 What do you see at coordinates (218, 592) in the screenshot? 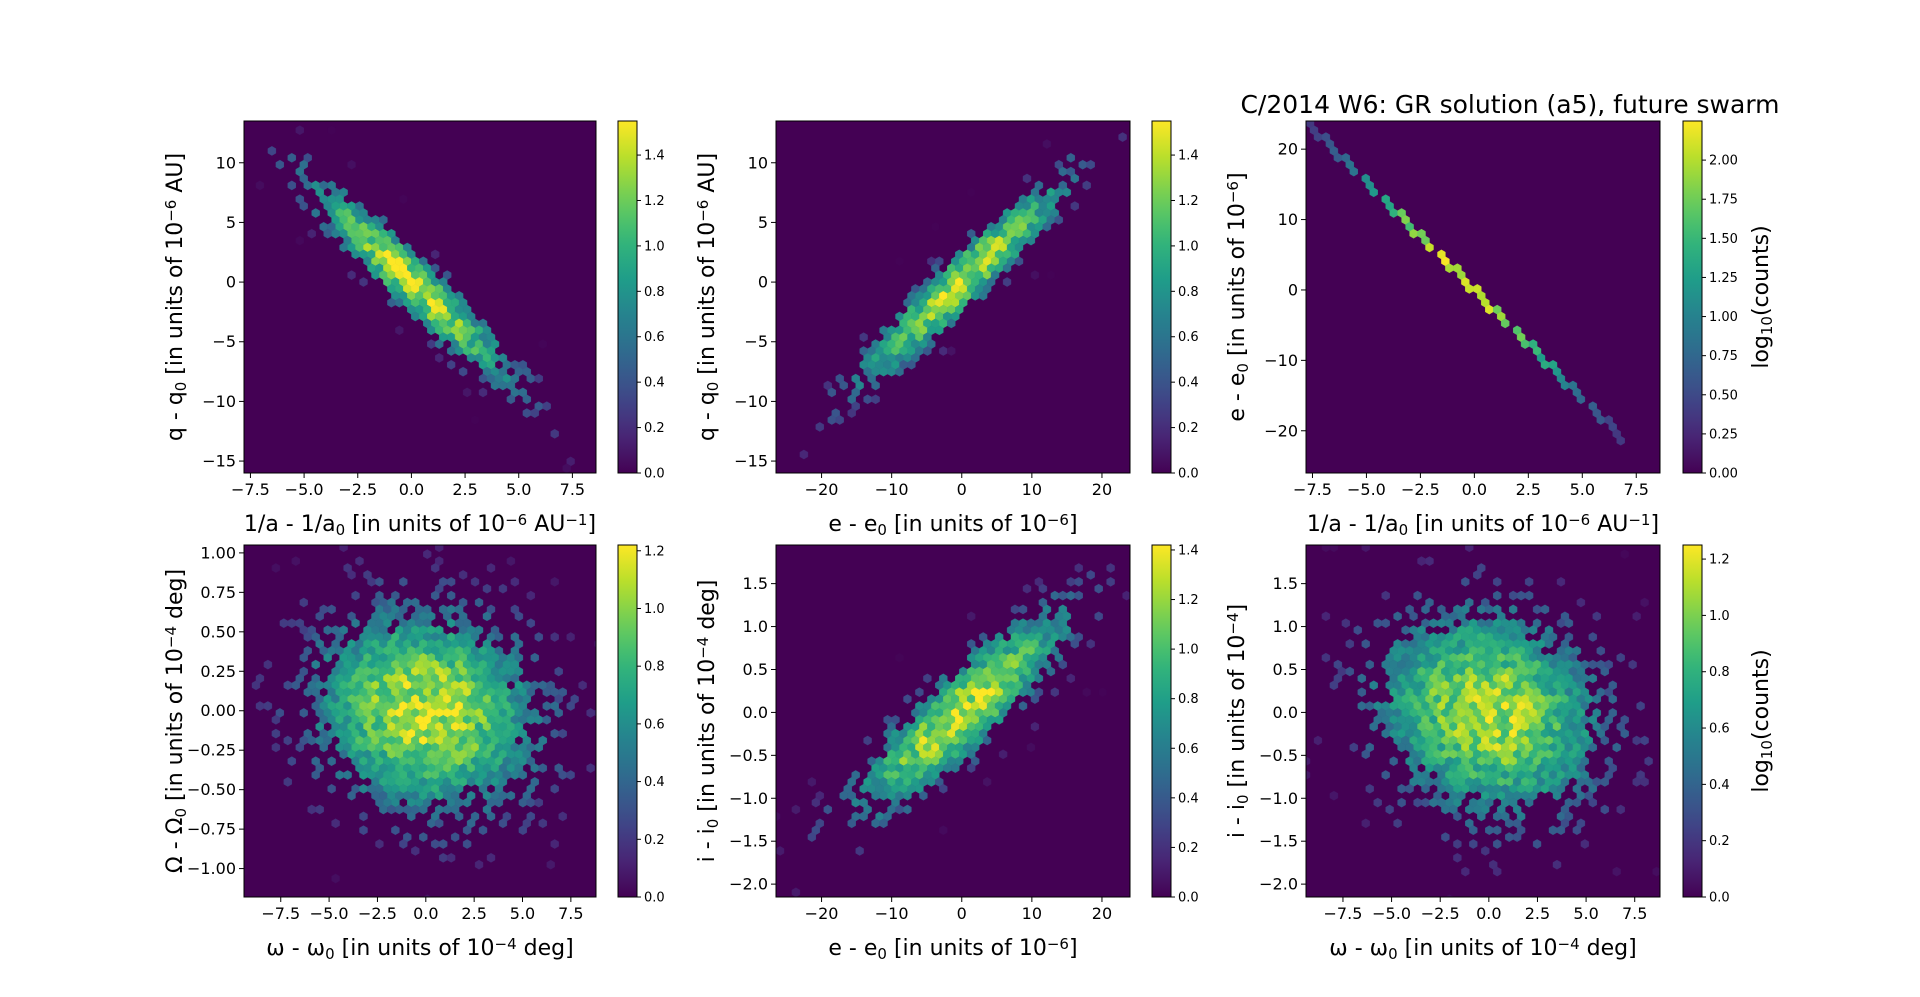
I see `y-tick-label: 0.75` at bounding box center [218, 592].